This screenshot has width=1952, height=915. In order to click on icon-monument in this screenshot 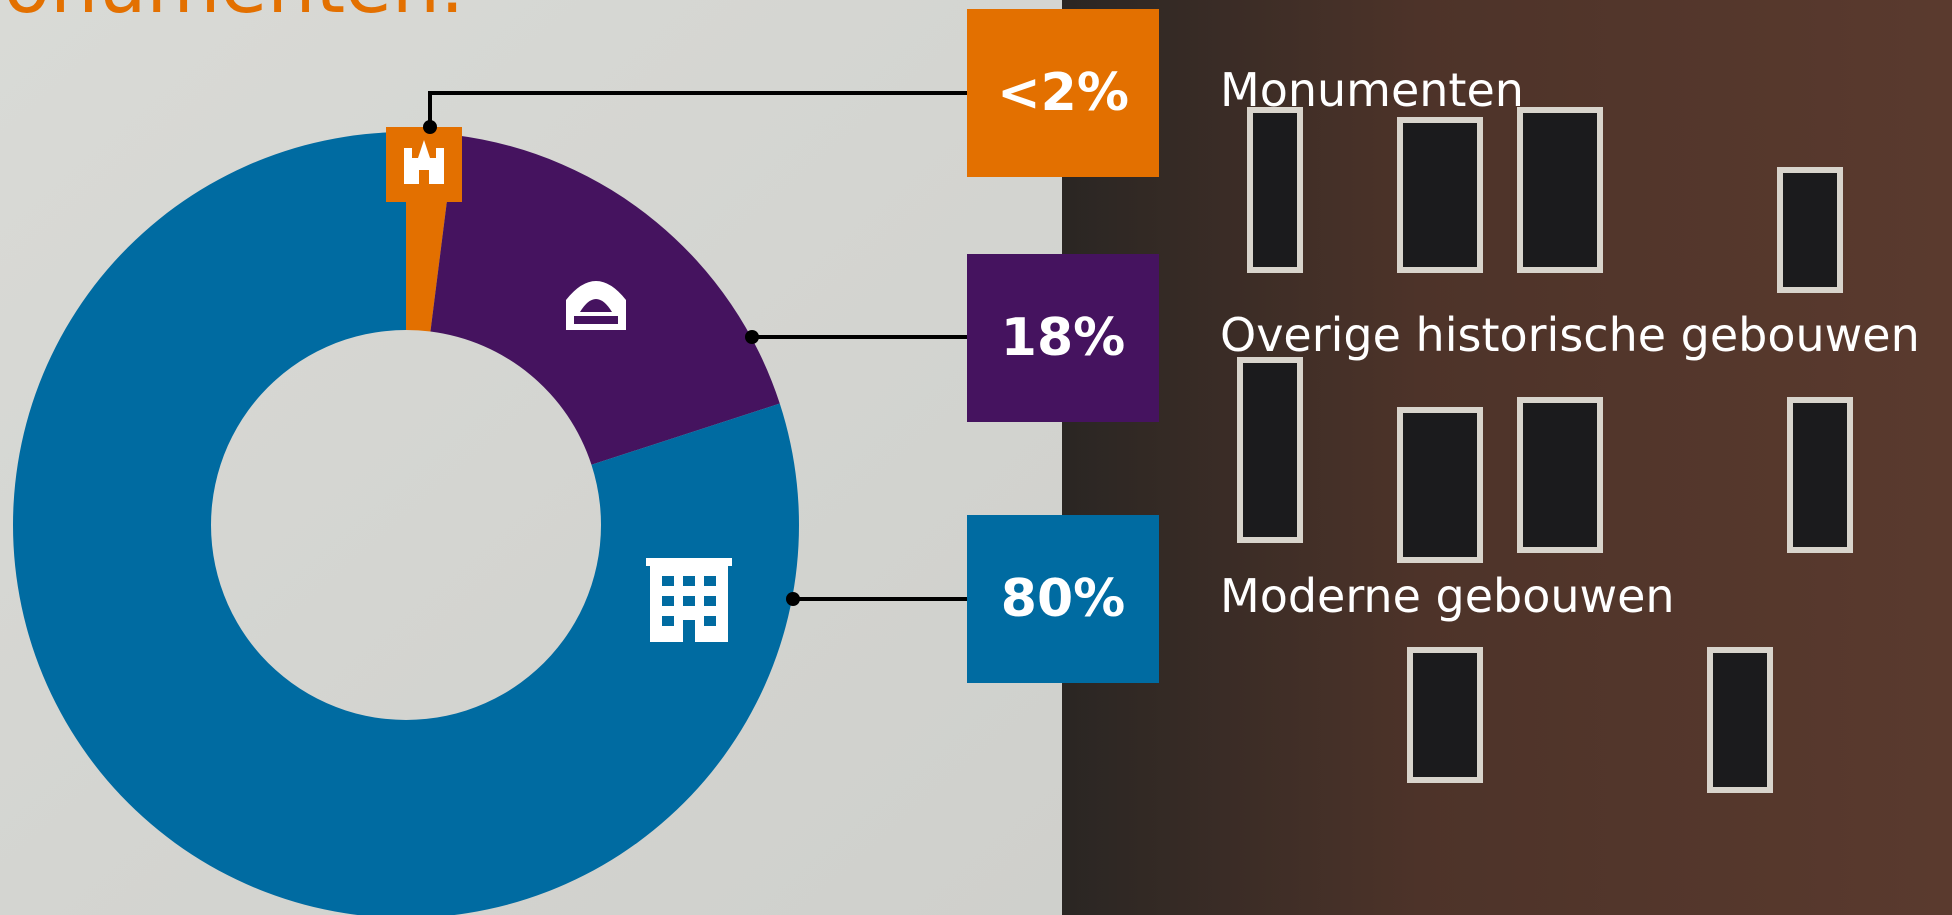, I will do `click(424, 162)`.